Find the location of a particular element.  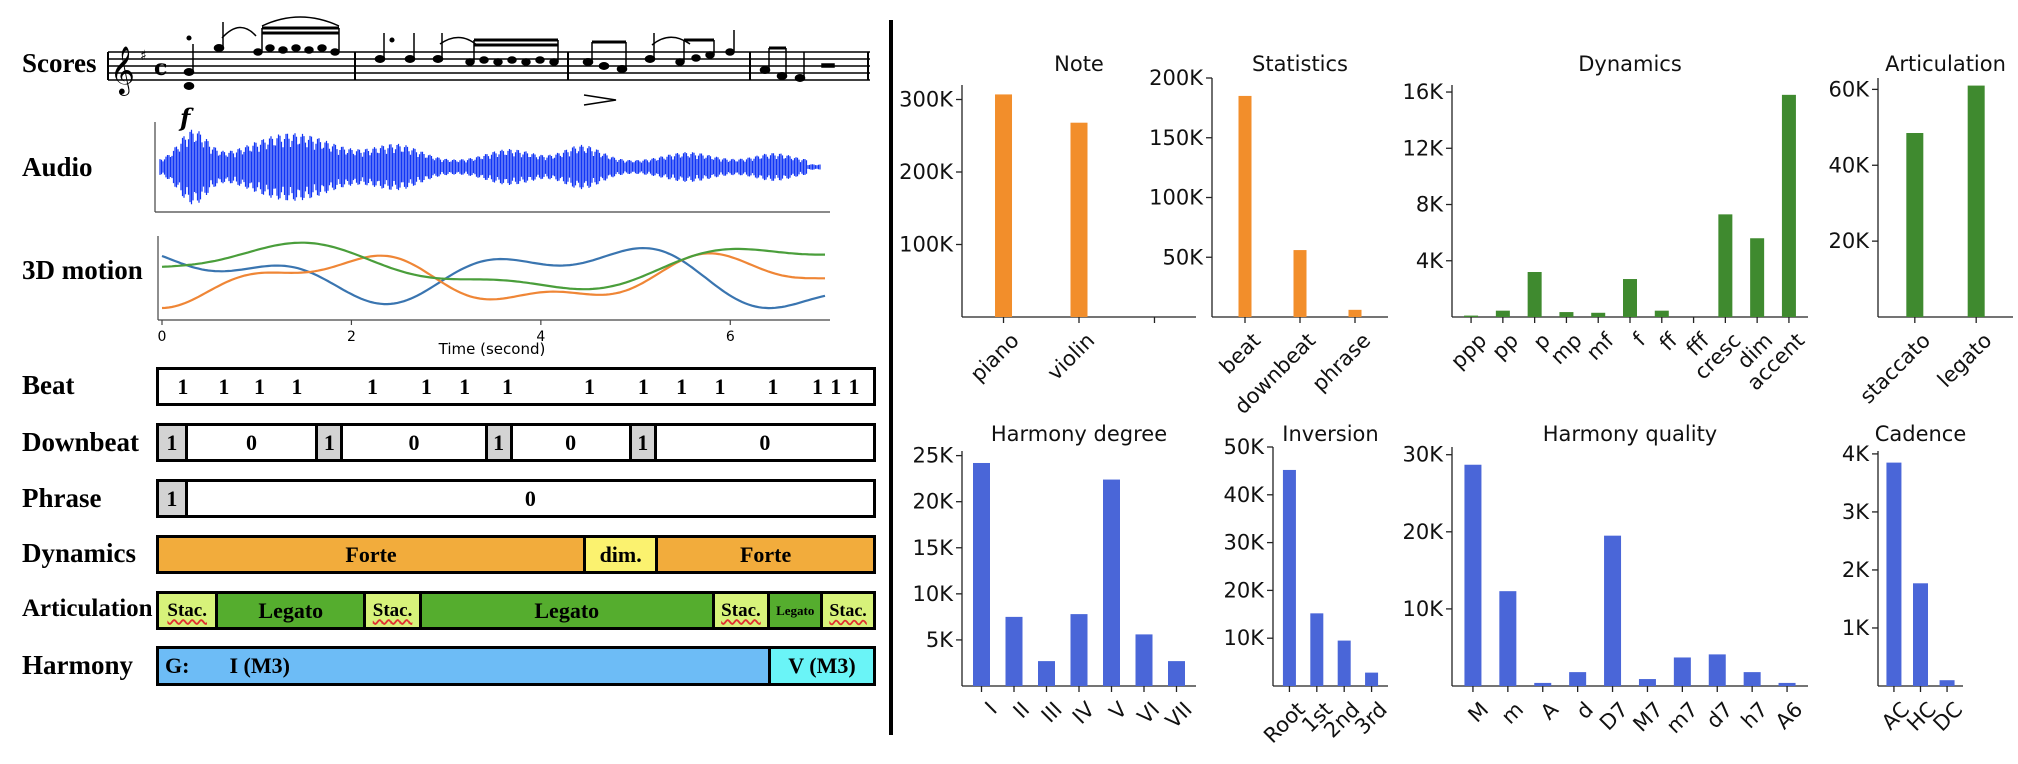

motion-tick-label: 2 is located at coordinates (351, 337).